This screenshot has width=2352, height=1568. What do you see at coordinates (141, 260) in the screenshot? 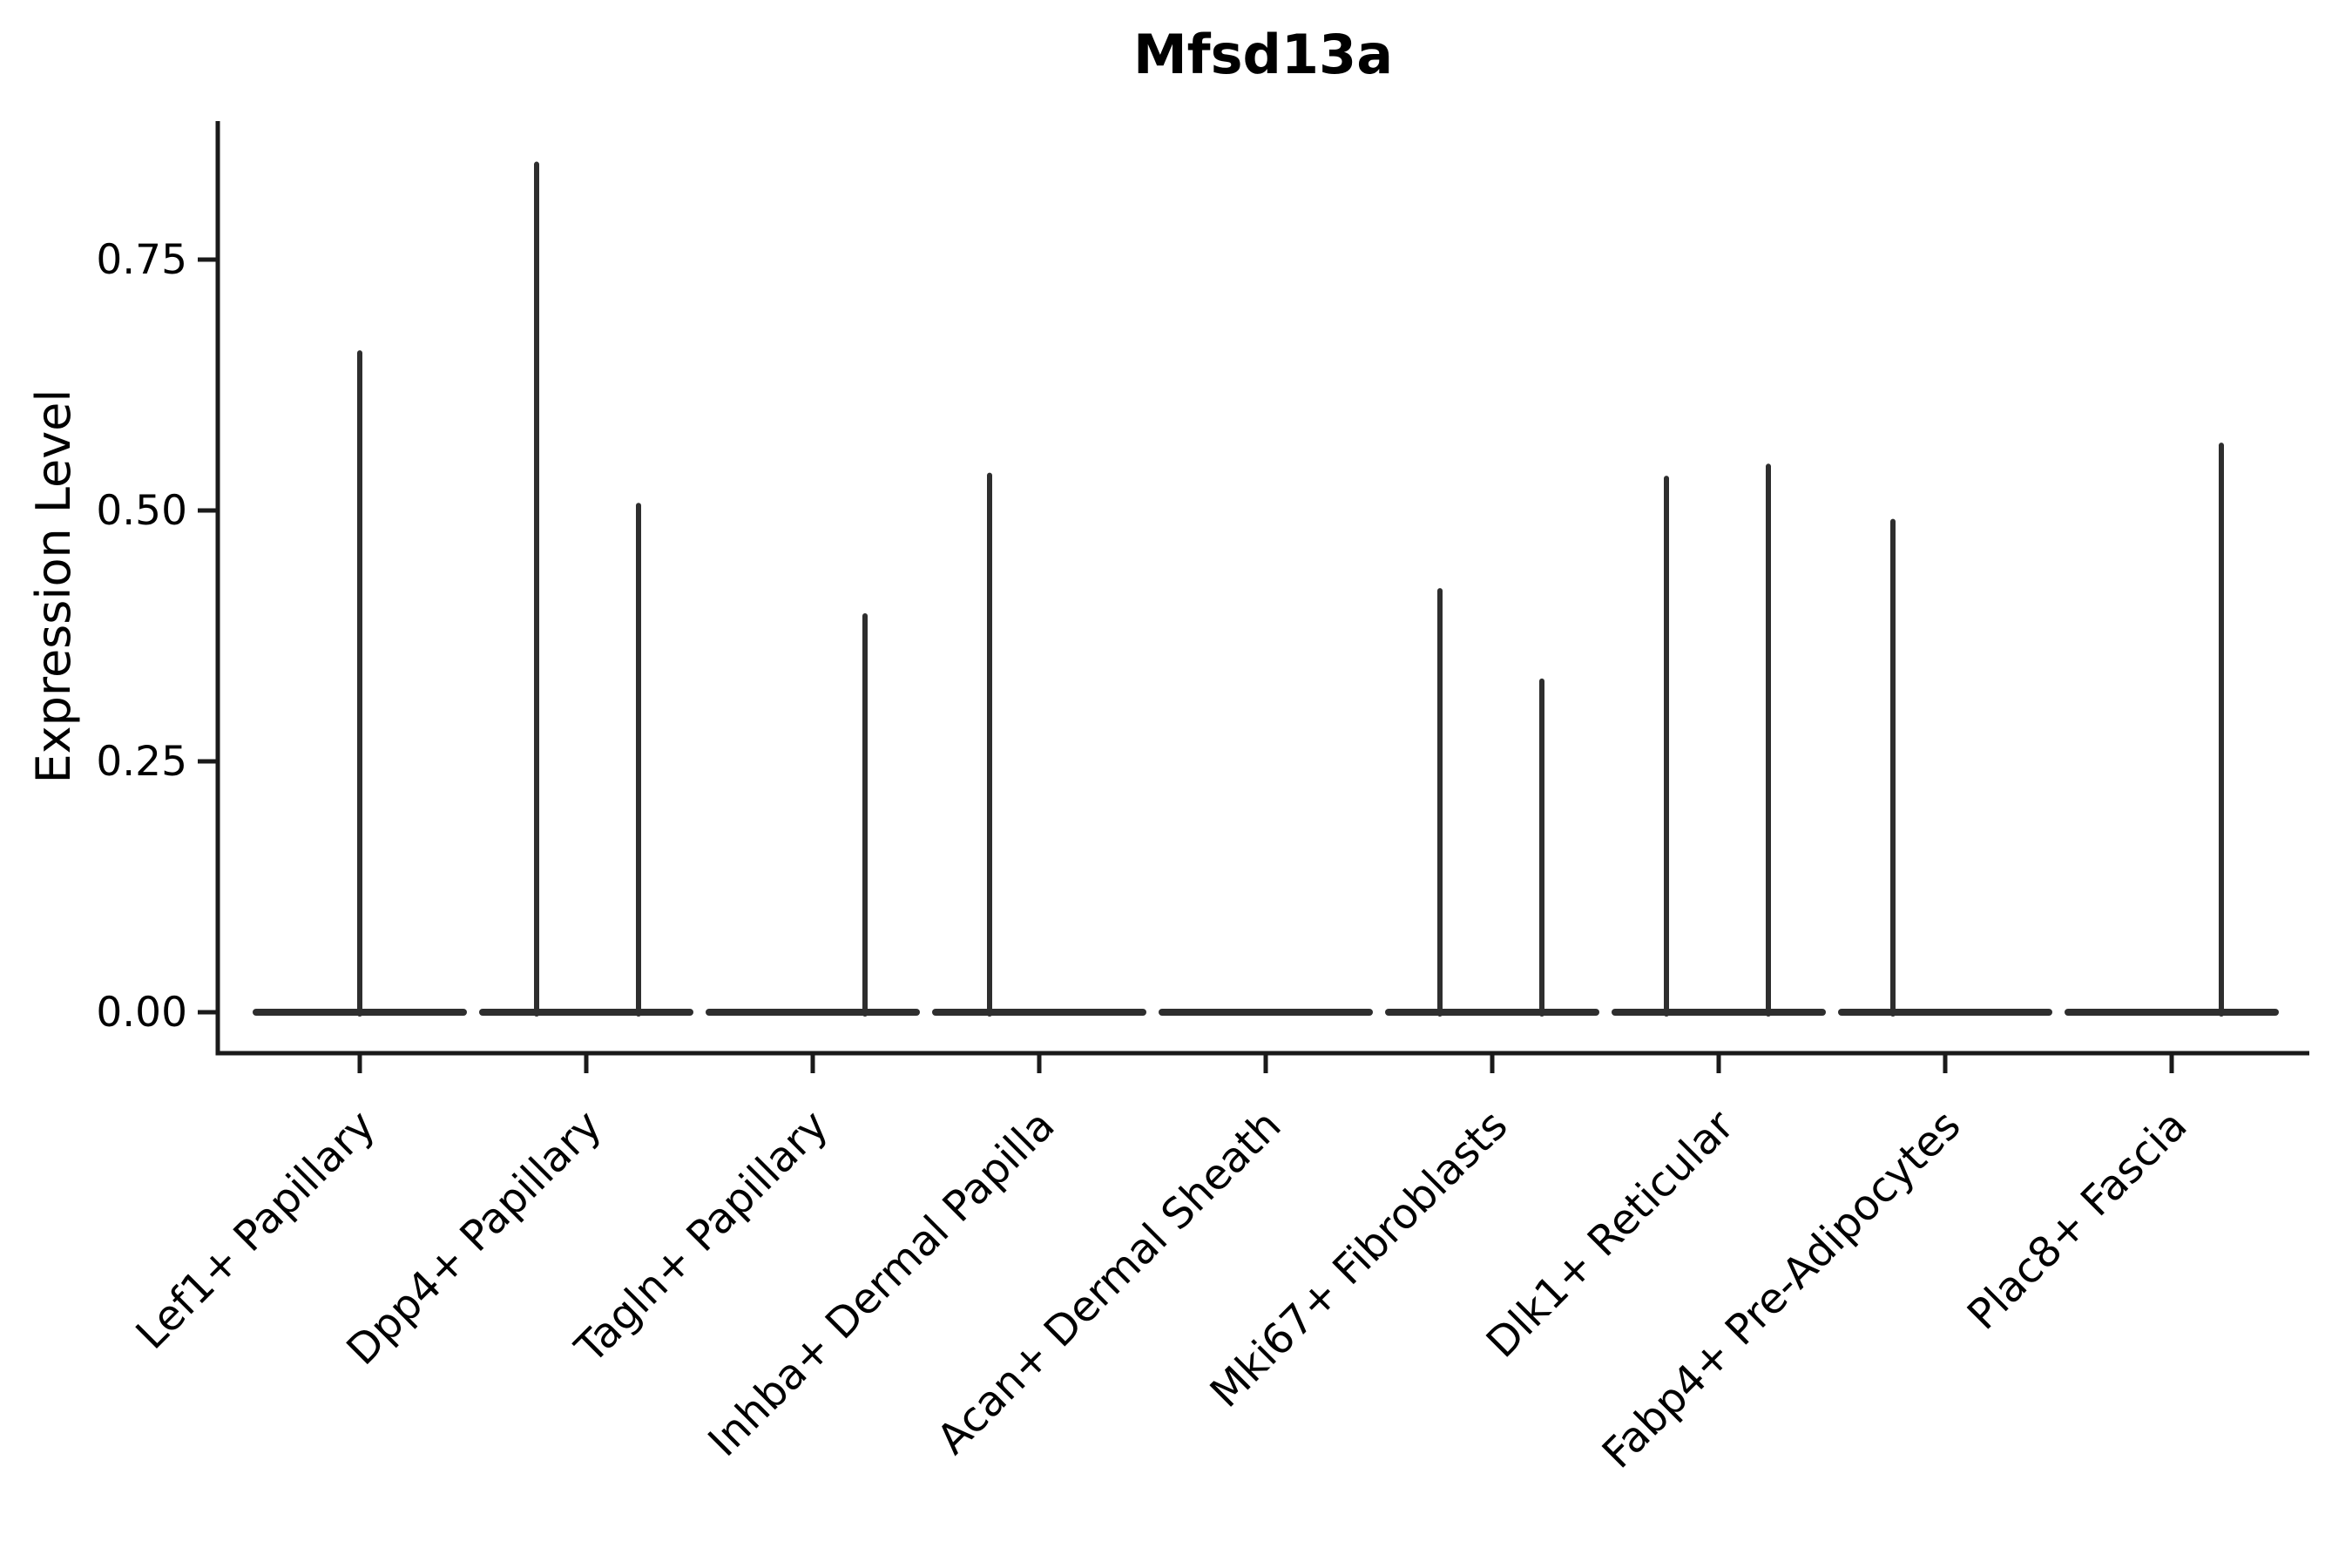
I see `y-tick-label: 0.75` at bounding box center [141, 260].